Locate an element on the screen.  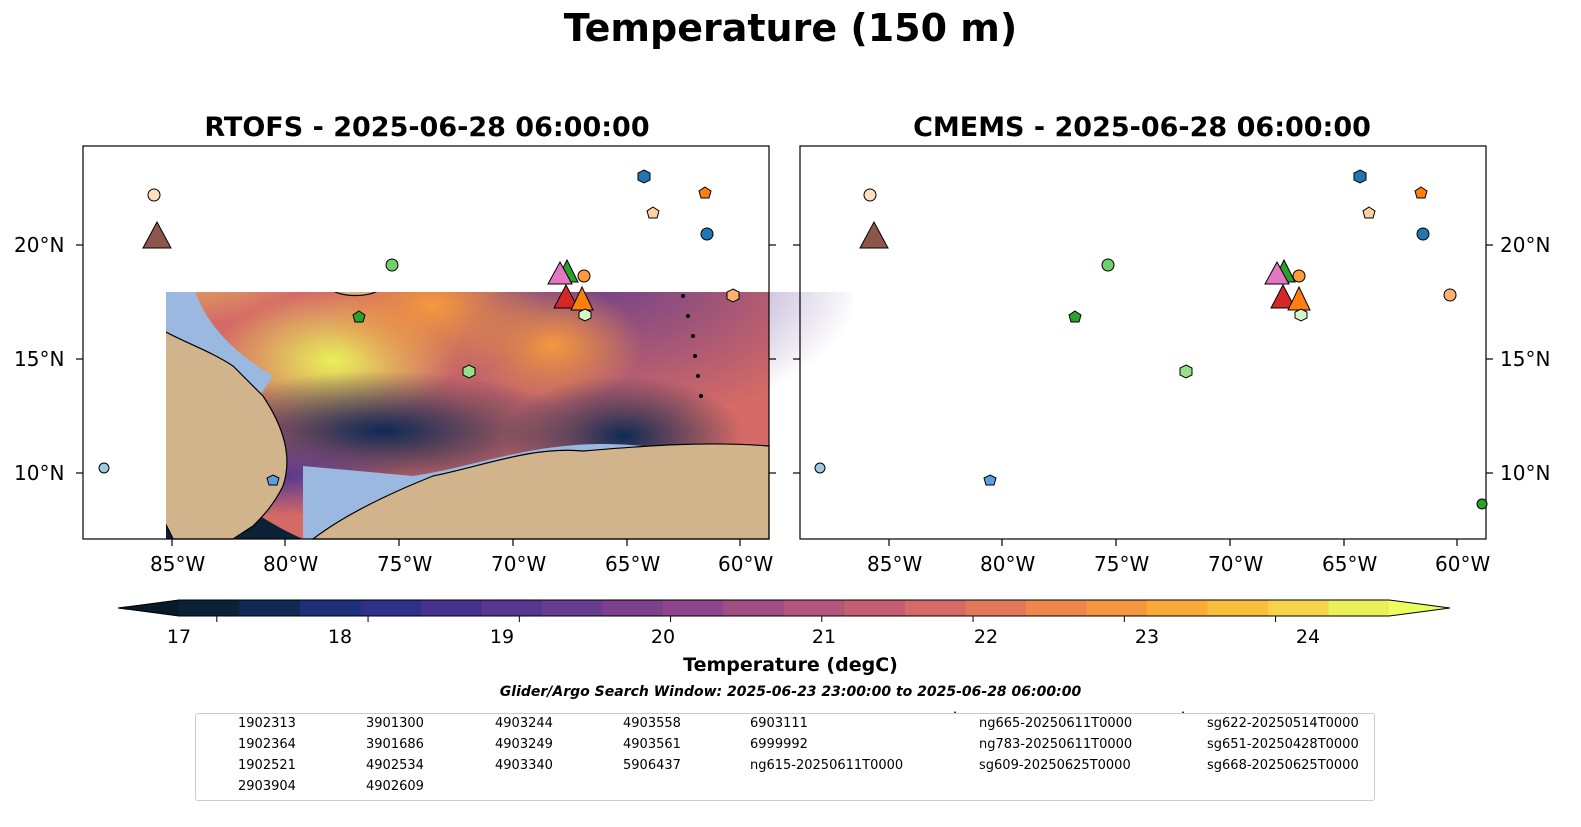
lat-tick-10n: 10°N is located at coordinates (39, 473).